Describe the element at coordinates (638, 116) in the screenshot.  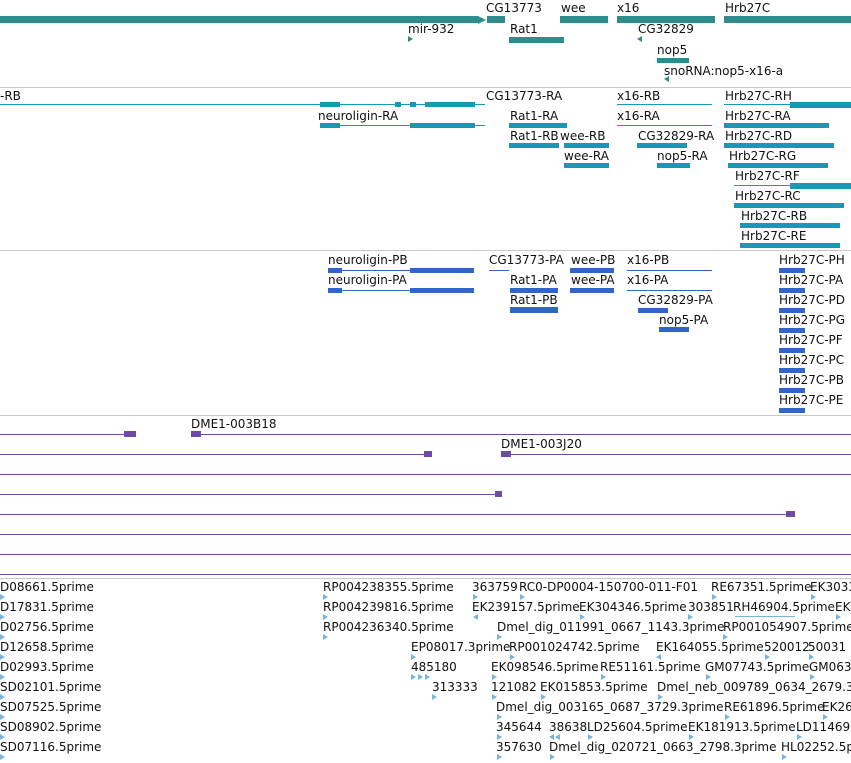
I see `transcript-label: x16-RA` at that location.